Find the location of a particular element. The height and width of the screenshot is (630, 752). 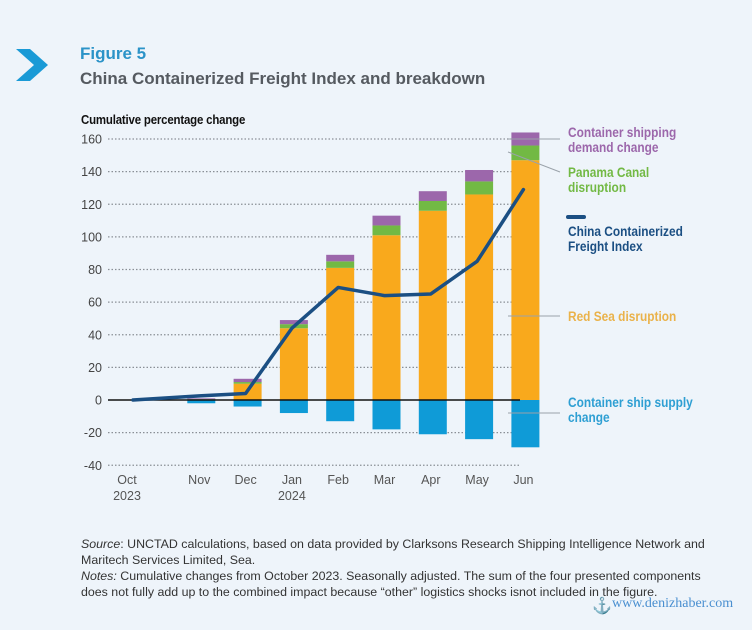

y-tick-label: 140 is located at coordinates (91, 172).